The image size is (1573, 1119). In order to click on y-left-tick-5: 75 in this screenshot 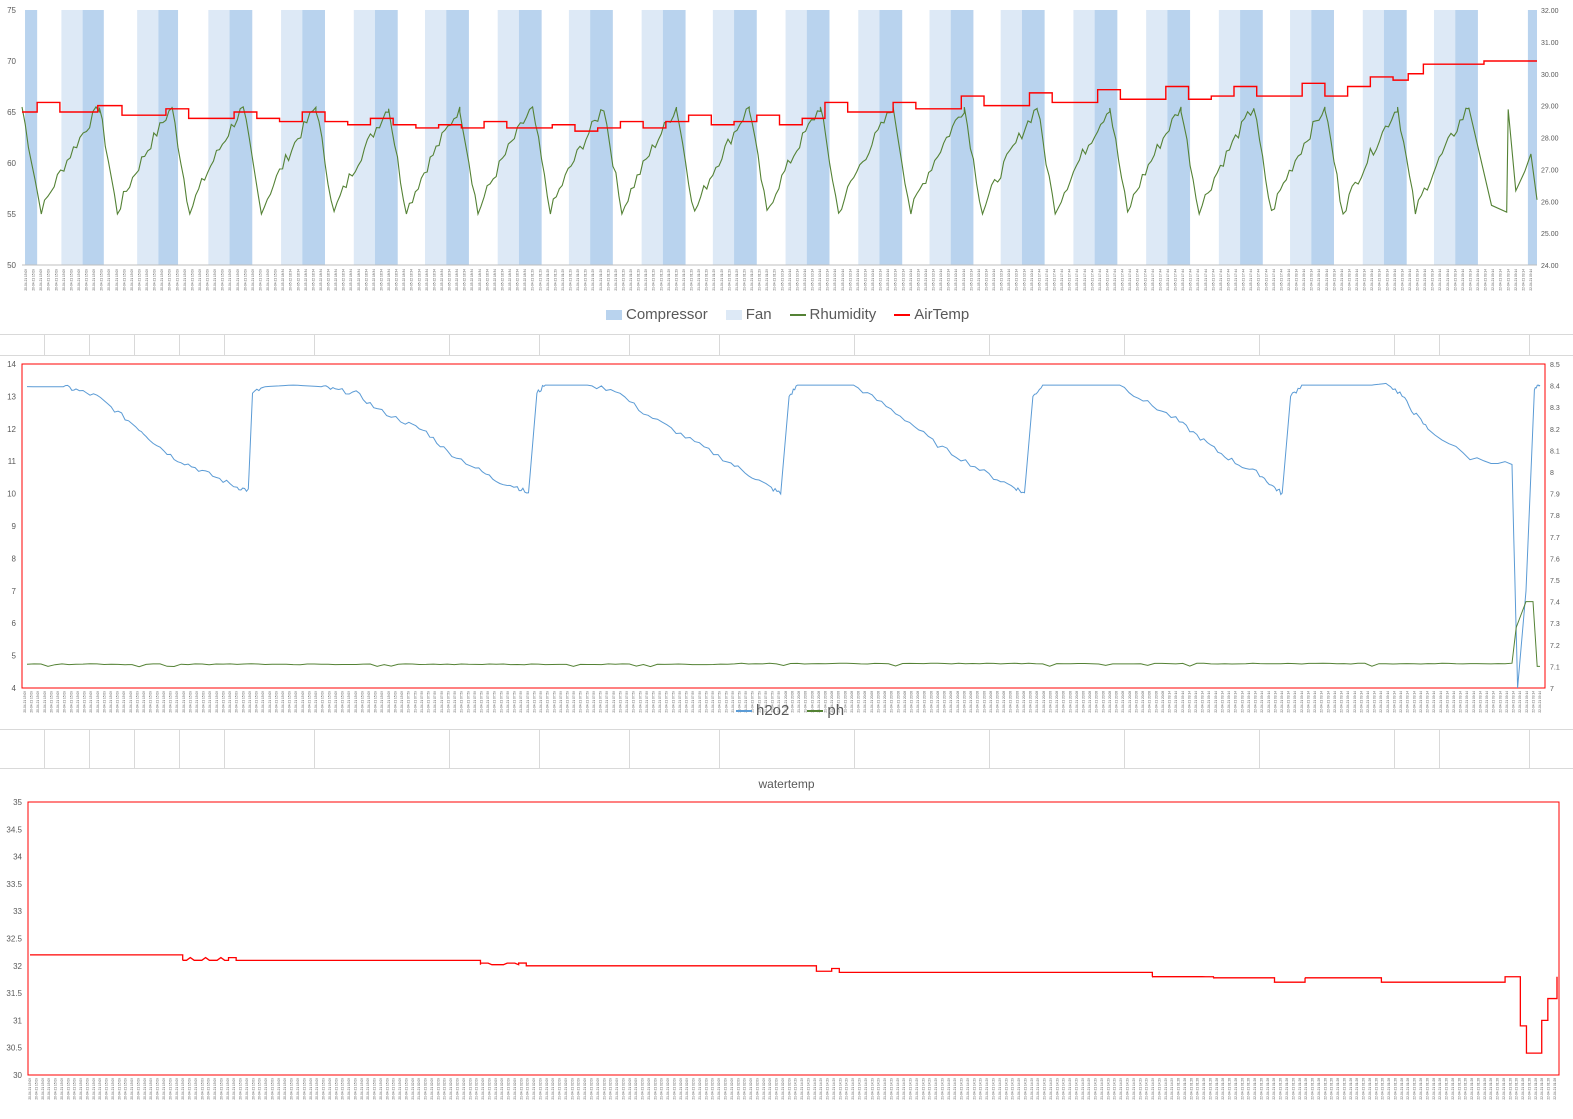, I will do `click(11, 10)`.